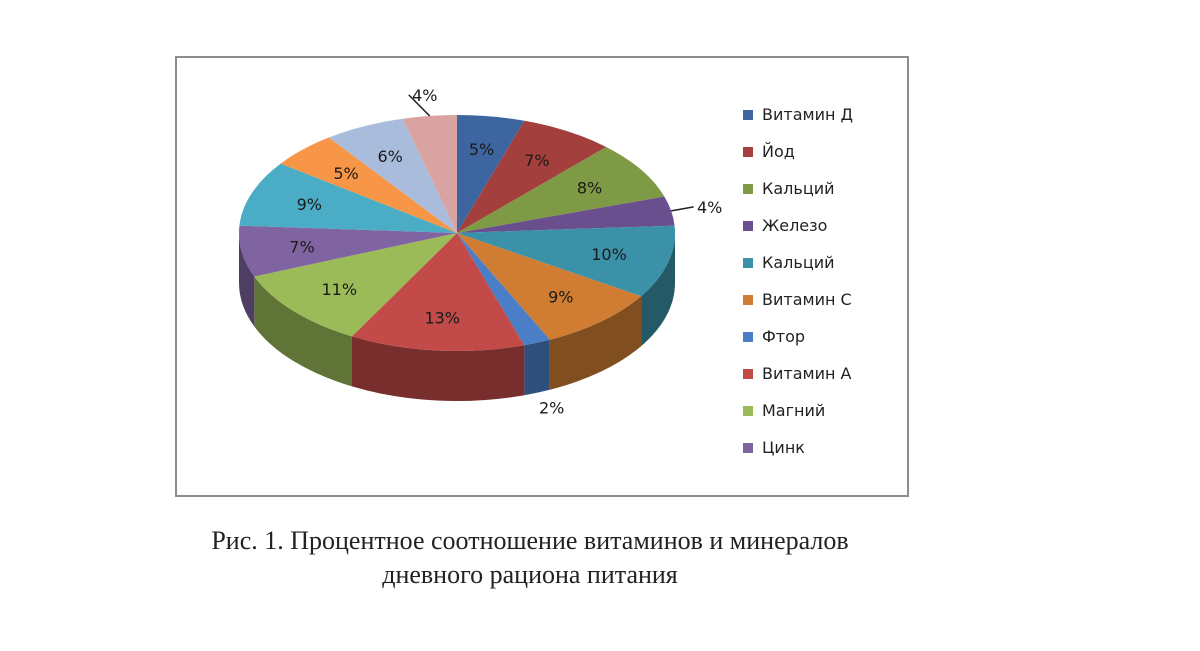  What do you see at coordinates (783, 447) in the screenshot?
I see `legend-label: Цинк` at bounding box center [783, 447].